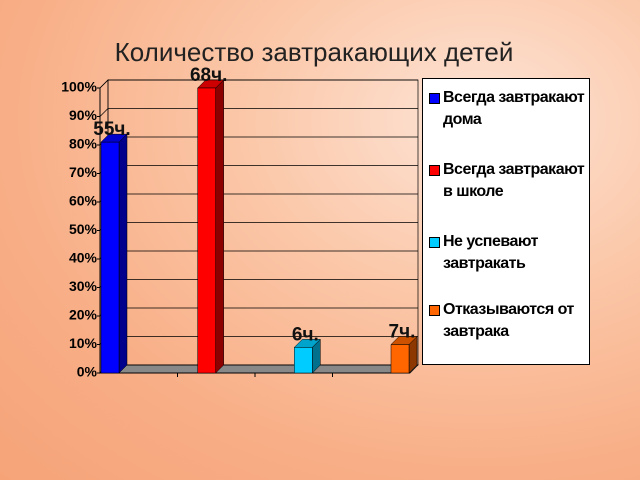 This screenshot has width=640, height=480. I want to click on data-label: 7ч., so click(402, 332).